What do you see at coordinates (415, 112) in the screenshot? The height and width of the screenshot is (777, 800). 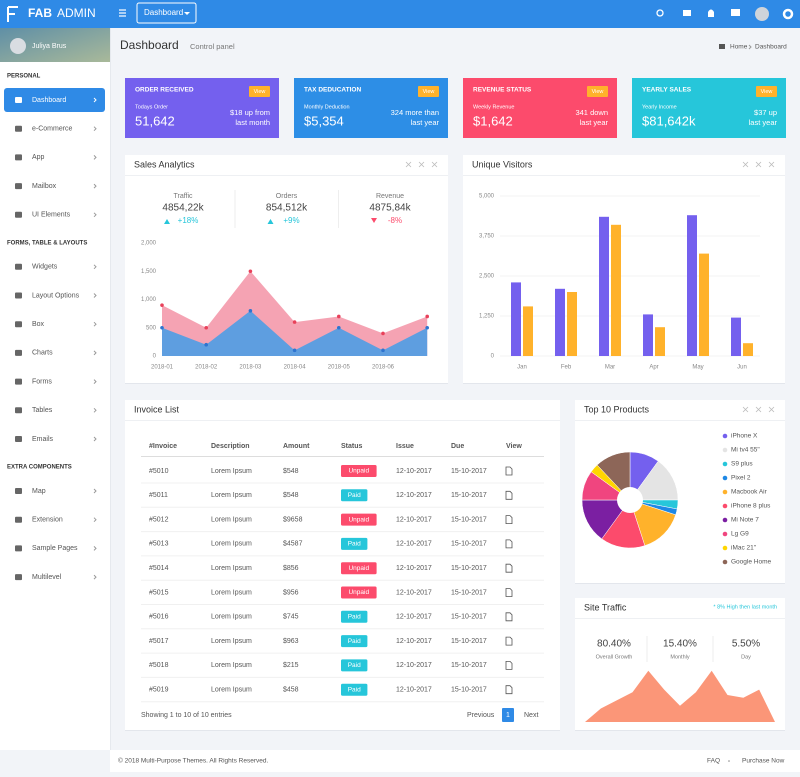 I see `card-note: 324 more than` at bounding box center [415, 112].